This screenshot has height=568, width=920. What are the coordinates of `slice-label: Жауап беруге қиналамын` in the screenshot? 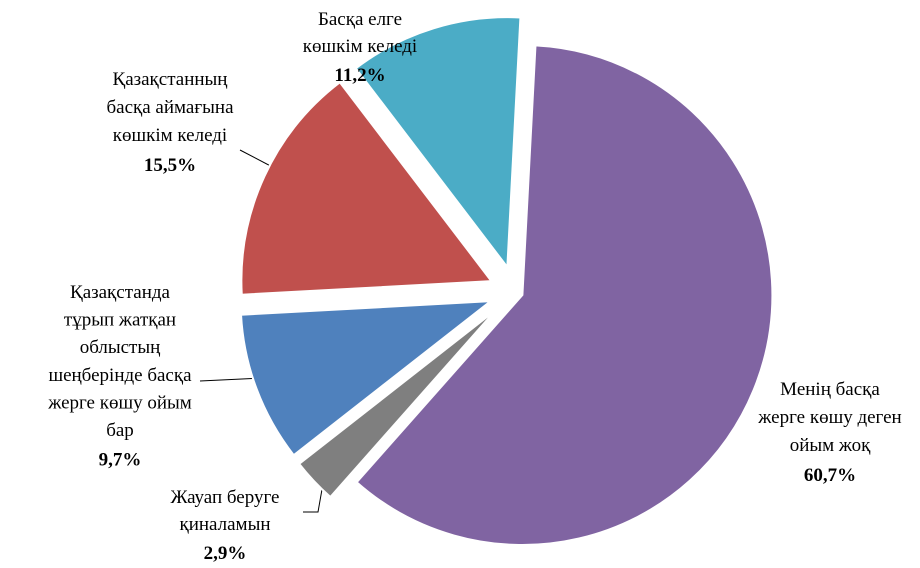 It's located at (225, 511).